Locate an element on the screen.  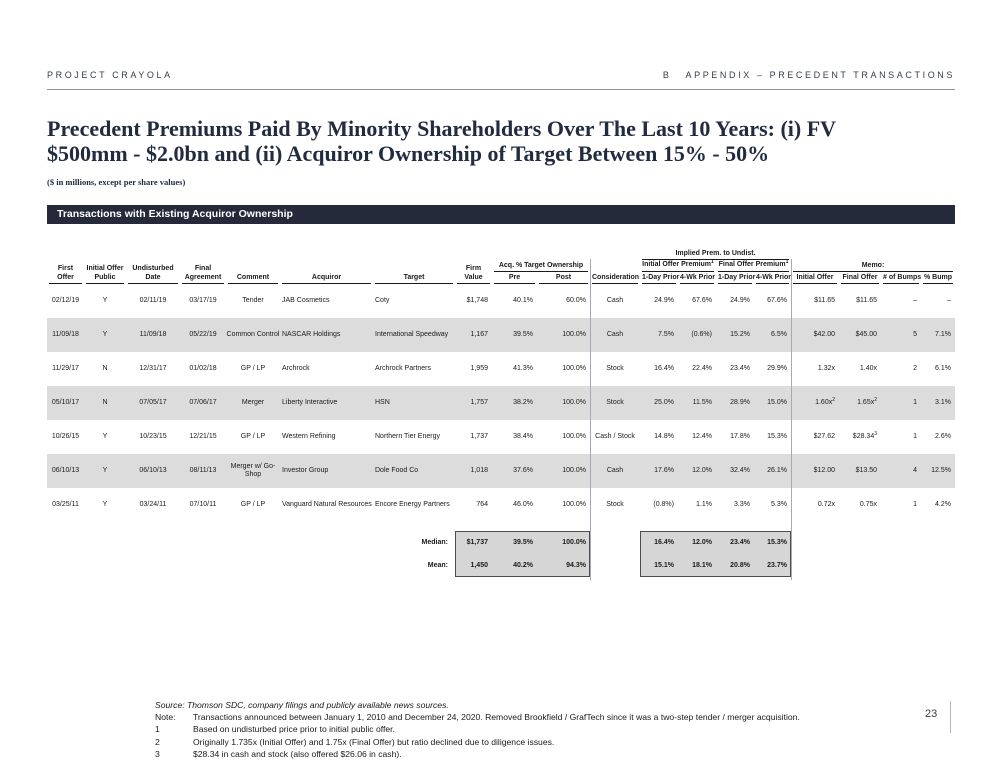
cell-io_4w: 11.5% is located at coordinates (702, 402).